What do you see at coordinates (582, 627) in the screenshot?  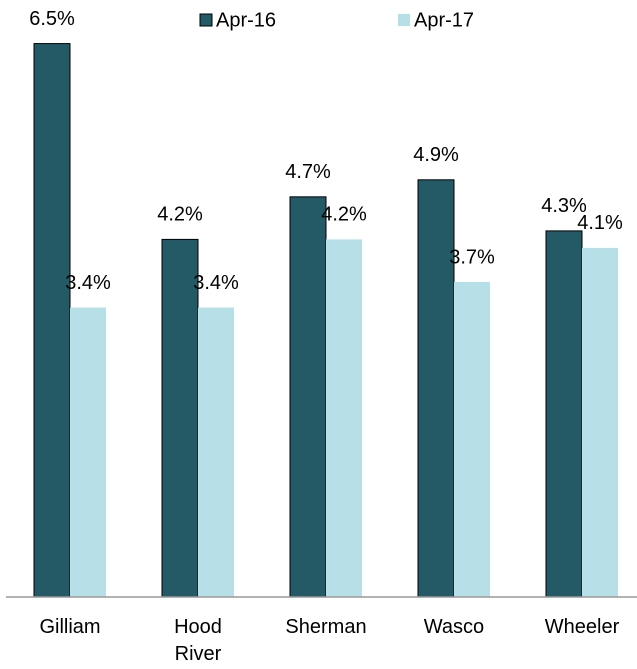 I see `x-tick-label: Wheeler` at bounding box center [582, 627].